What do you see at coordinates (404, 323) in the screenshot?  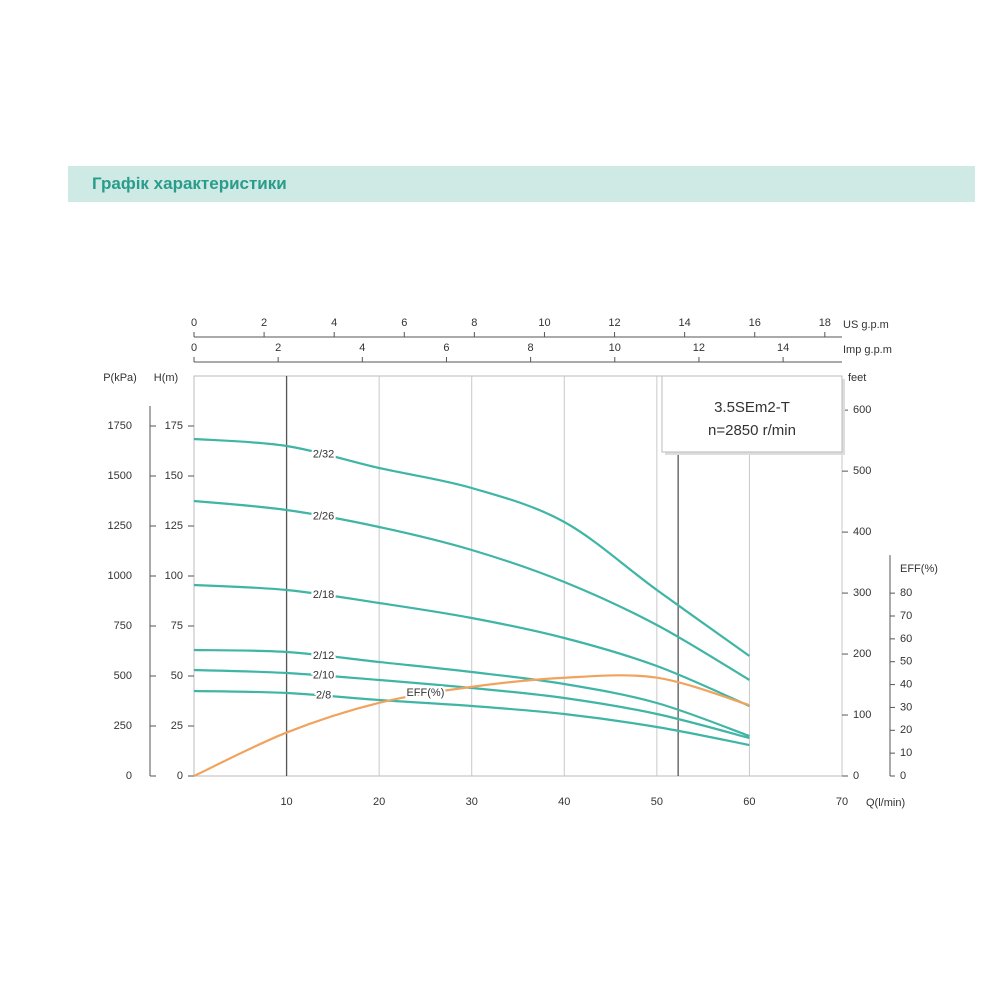 I see `us-gpm-axis-tick-label: 6` at bounding box center [404, 323].